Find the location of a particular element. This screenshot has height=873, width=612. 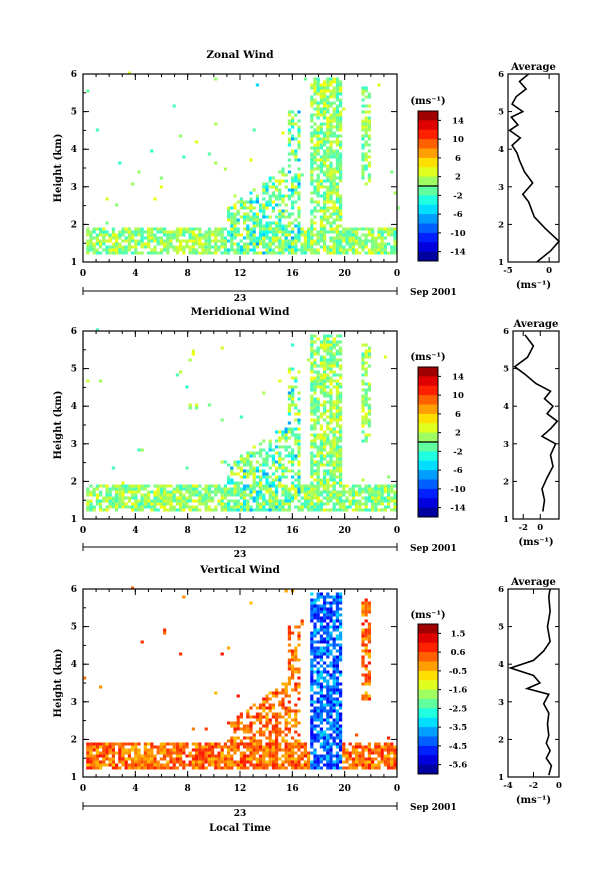

x-axis-label: Local Time is located at coordinates (240, 828).